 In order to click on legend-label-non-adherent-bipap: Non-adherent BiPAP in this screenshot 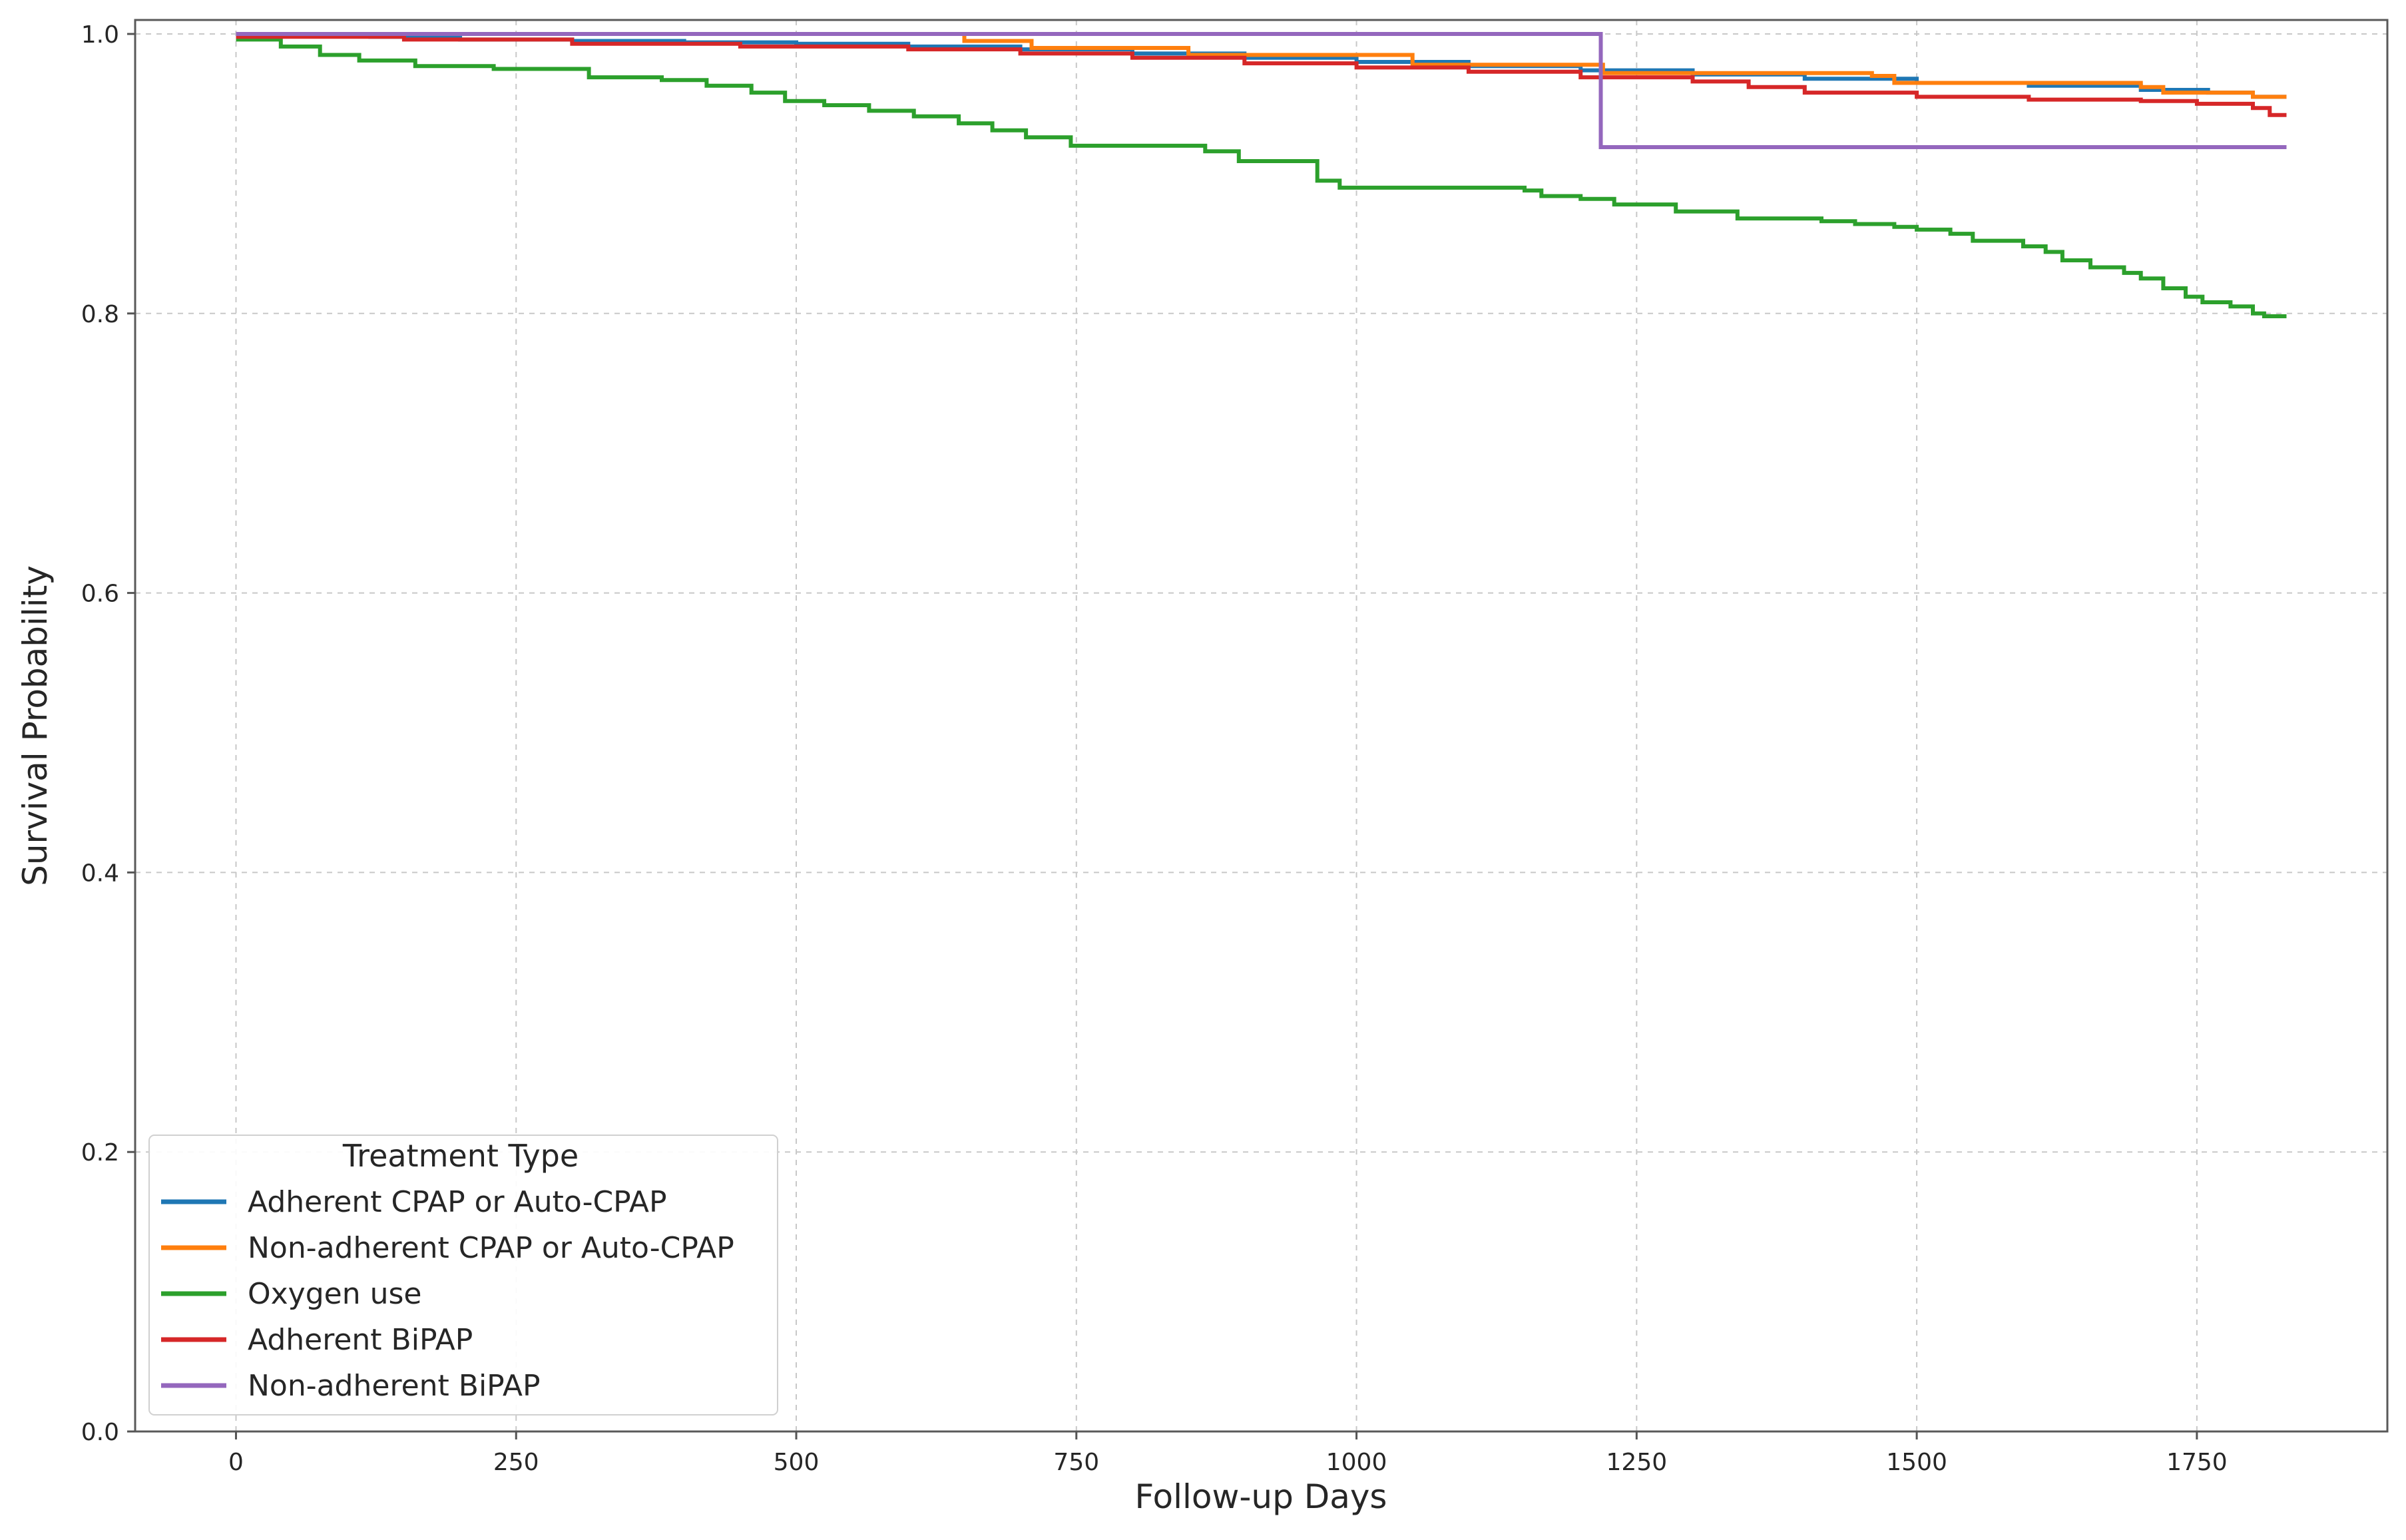, I will do `click(394, 1386)`.